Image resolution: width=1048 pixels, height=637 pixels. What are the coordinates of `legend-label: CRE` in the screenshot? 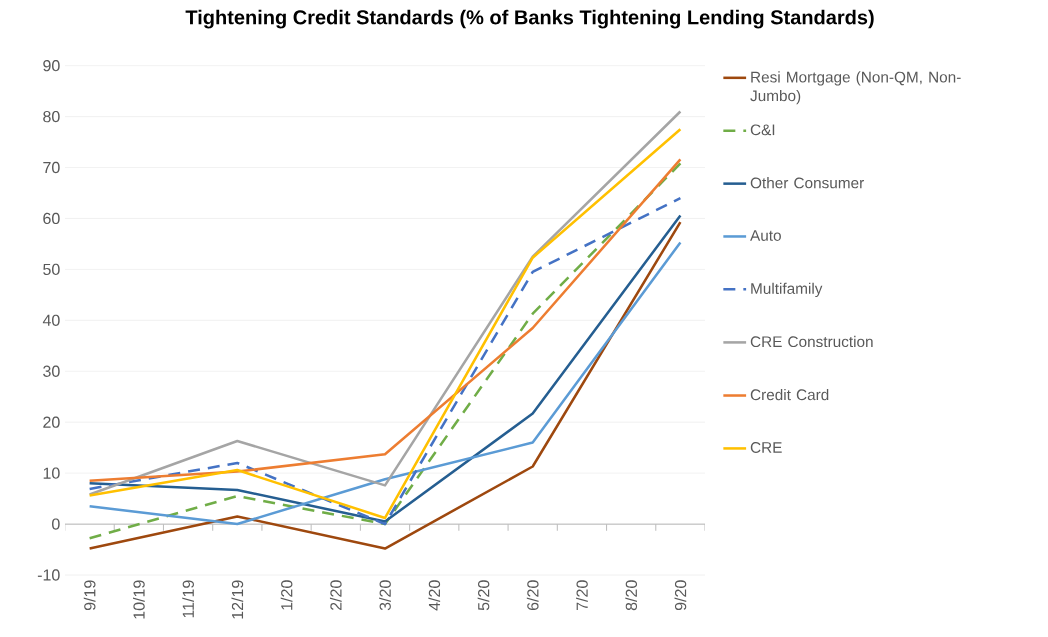 It's located at (766, 447).